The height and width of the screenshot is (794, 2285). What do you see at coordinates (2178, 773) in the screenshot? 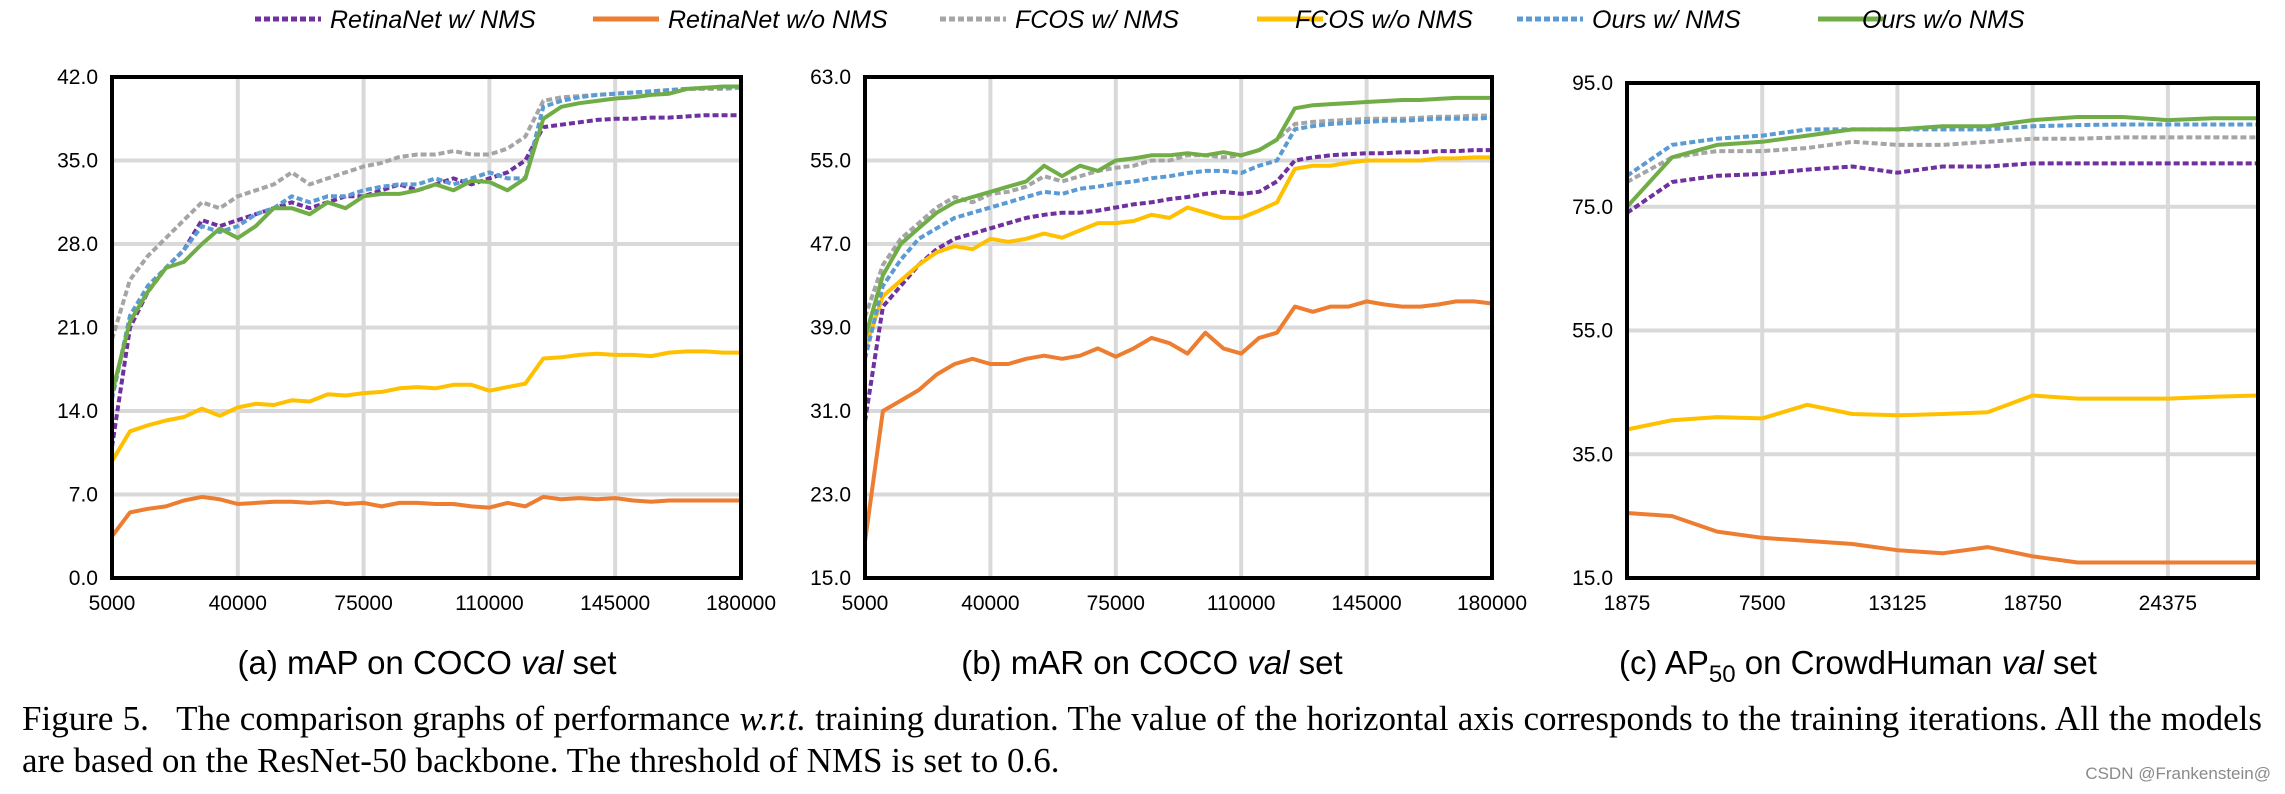
I see `watermark: CSDN @Frankenstein@` at bounding box center [2178, 773].